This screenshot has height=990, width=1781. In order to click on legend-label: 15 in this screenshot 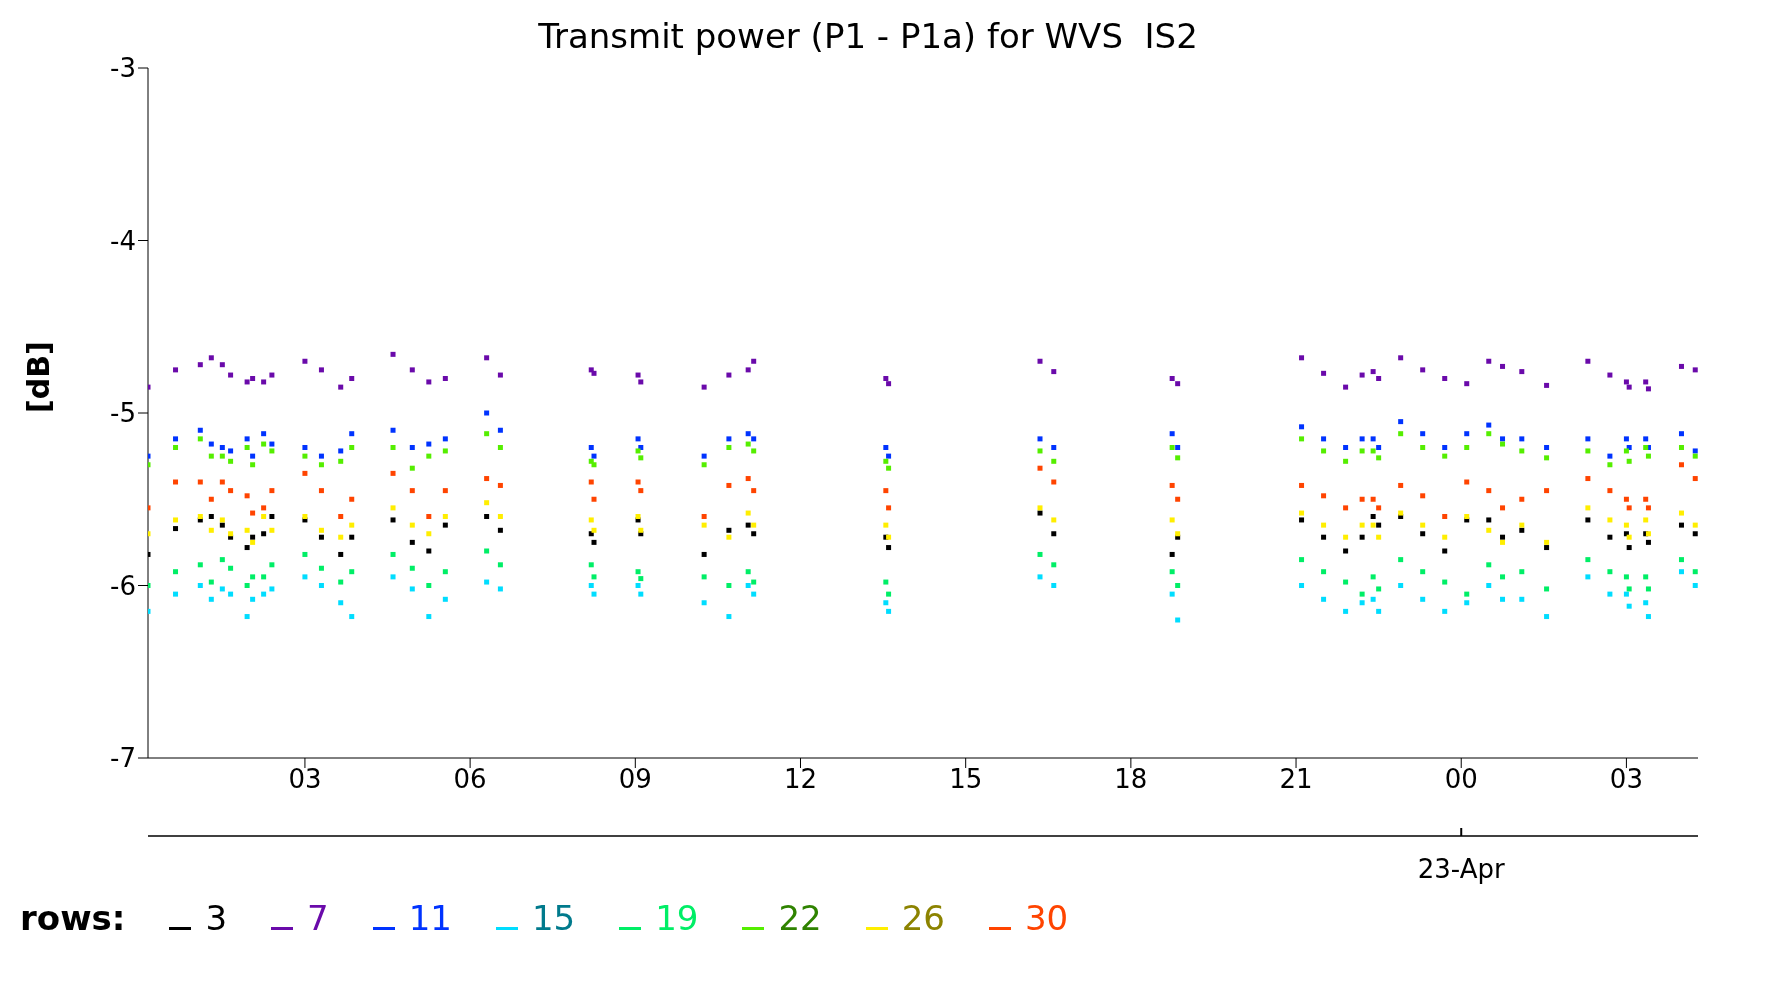, I will do `click(553, 918)`.